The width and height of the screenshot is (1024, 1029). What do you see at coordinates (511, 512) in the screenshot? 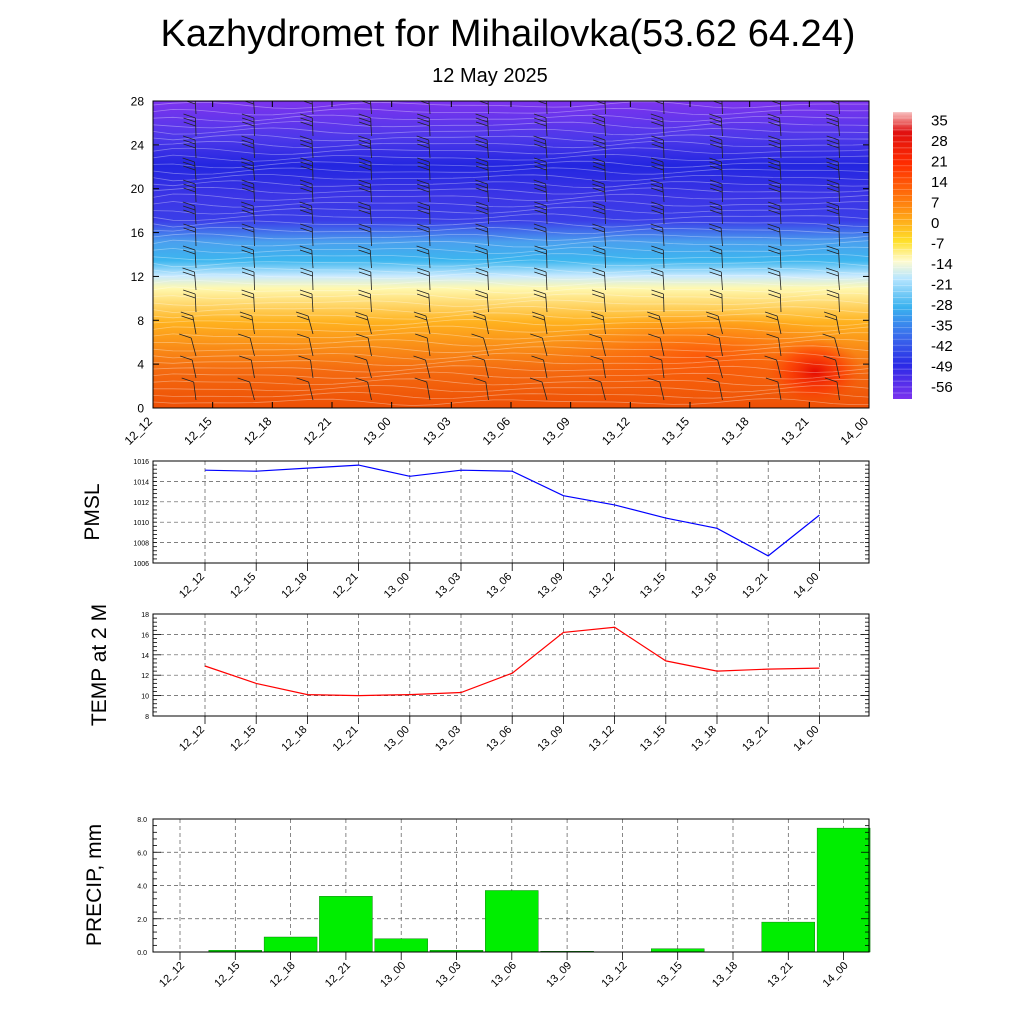
I see `pmsl-grid` at bounding box center [511, 512].